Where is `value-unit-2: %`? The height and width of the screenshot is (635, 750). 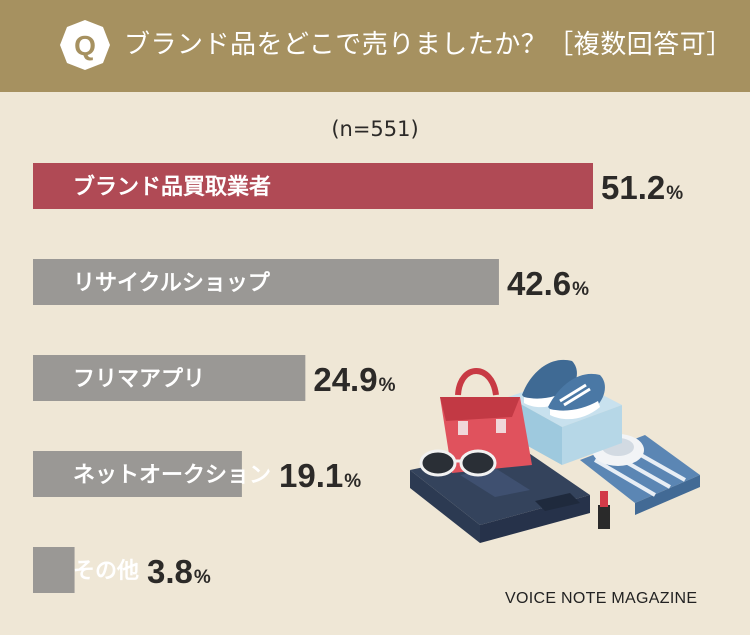
value-unit-2: % is located at coordinates (580, 289).